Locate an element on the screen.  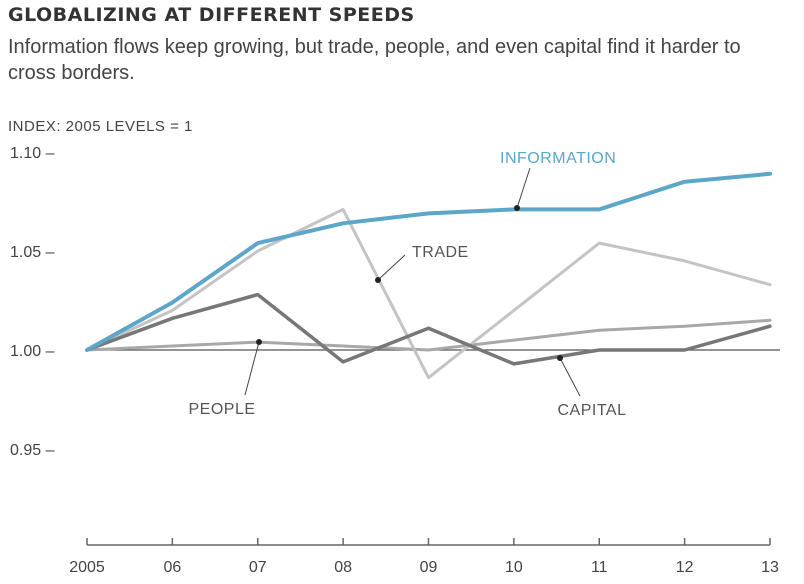
leader-line-capital is located at coordinates (570, 377).